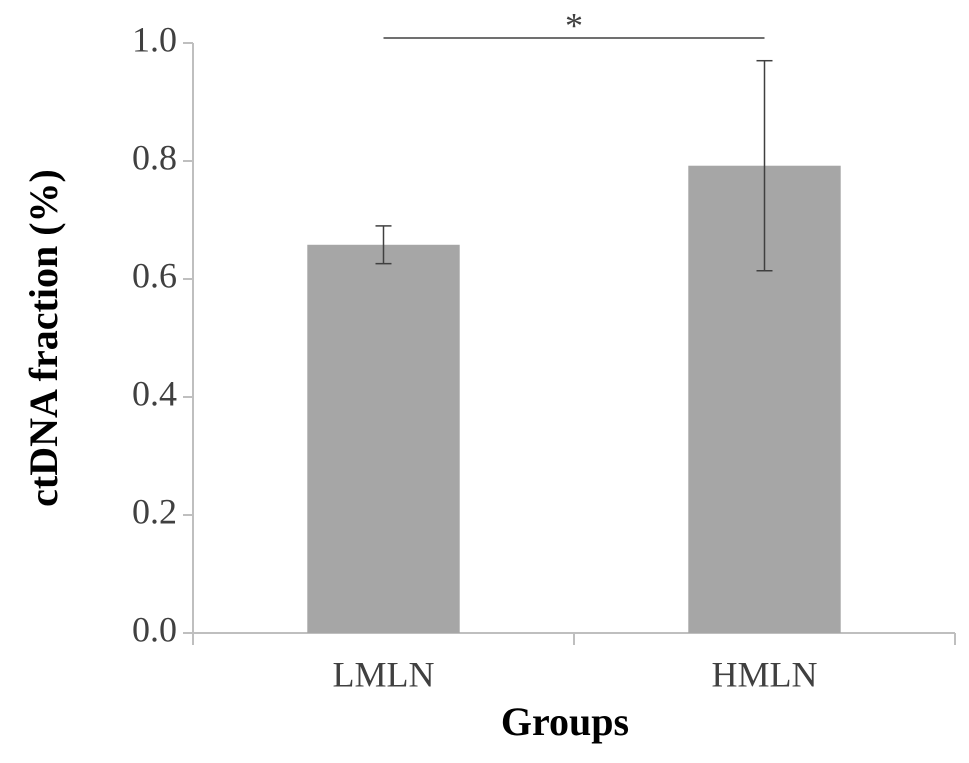 This screenshot has width=969, height=763. What do you see at coordinates (154, 629) in the screenshot?
I see `y-tick-label: 0.0` at bounding box center [154, 629].